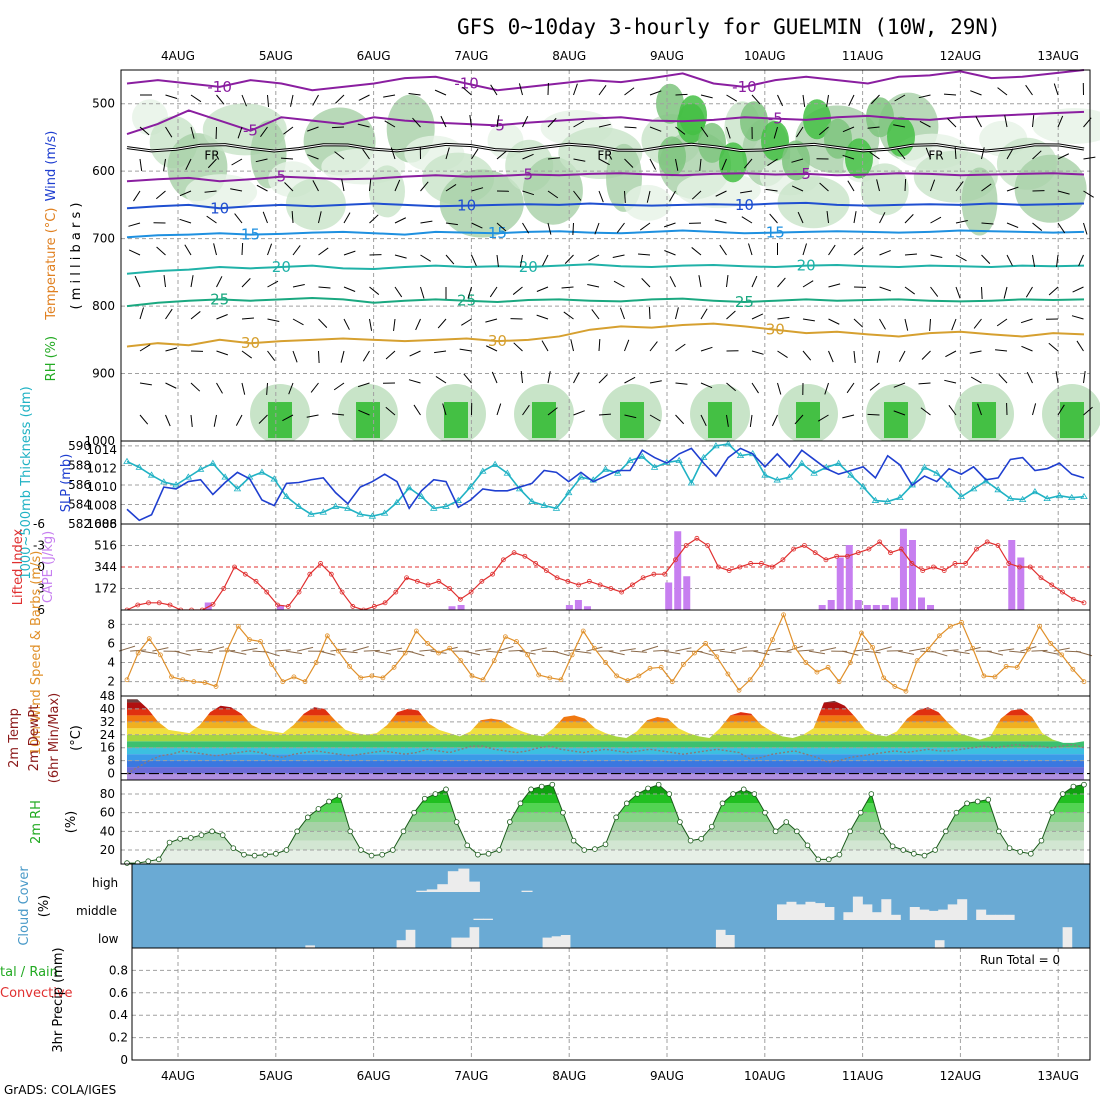 The image size is (1100, 1100). I want to click on temp-tick-label: 8, so click(111, 761).